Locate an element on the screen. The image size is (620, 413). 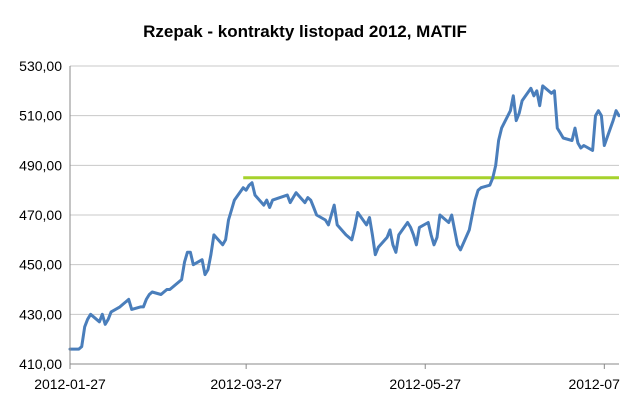
y-tick-label: 530,00 is located at coordinates (40, 66).